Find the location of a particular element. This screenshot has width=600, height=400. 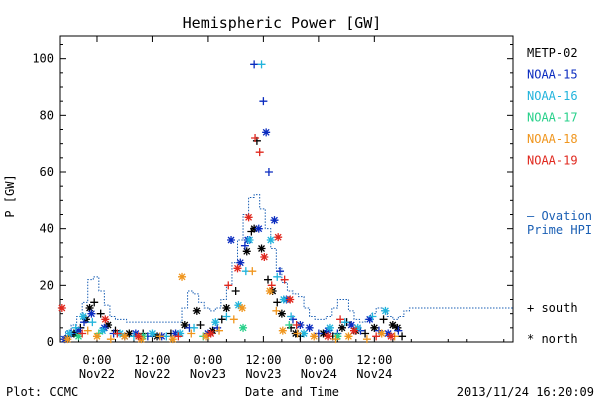

legend-ovation-label-2: Prime HPI is located at coordinates (559, 230).